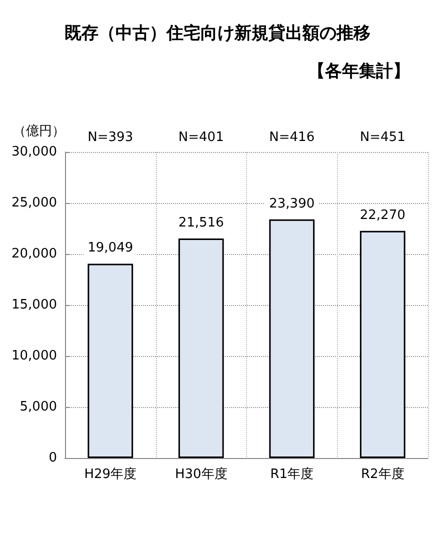  What do you see at coordinates (382, 474) in the screenshot?
I see `x-tick-label: R2年度` at bounding box center [382, 474].